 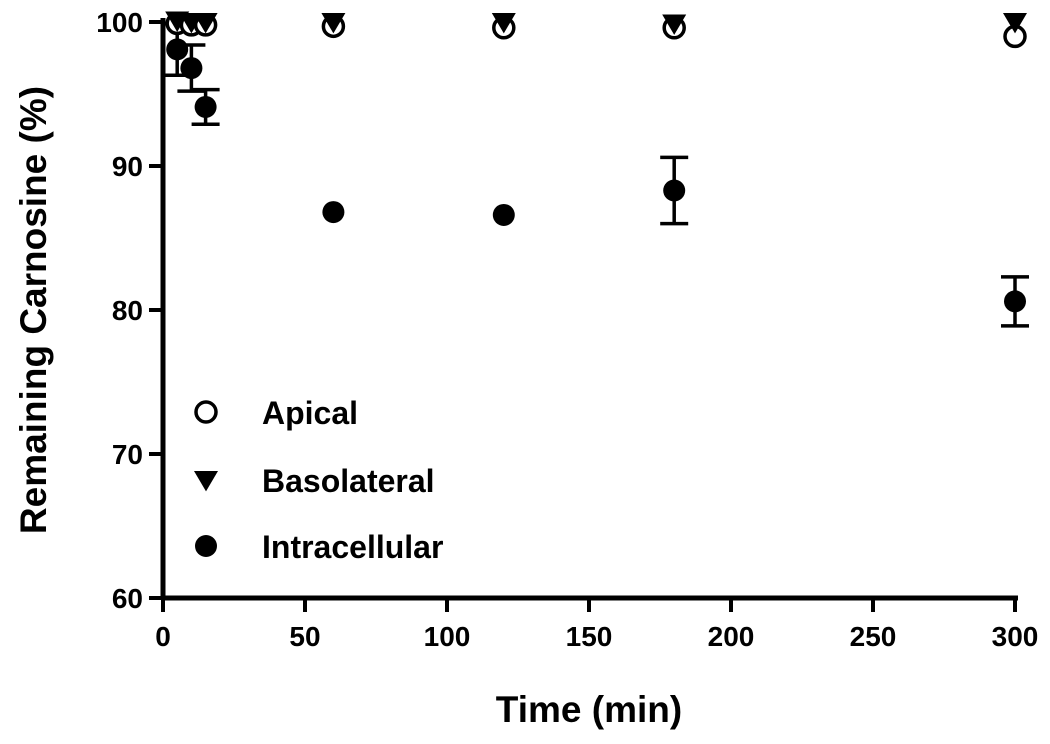 I want to click on legend-marker-apical, so click(x=206, y=412).